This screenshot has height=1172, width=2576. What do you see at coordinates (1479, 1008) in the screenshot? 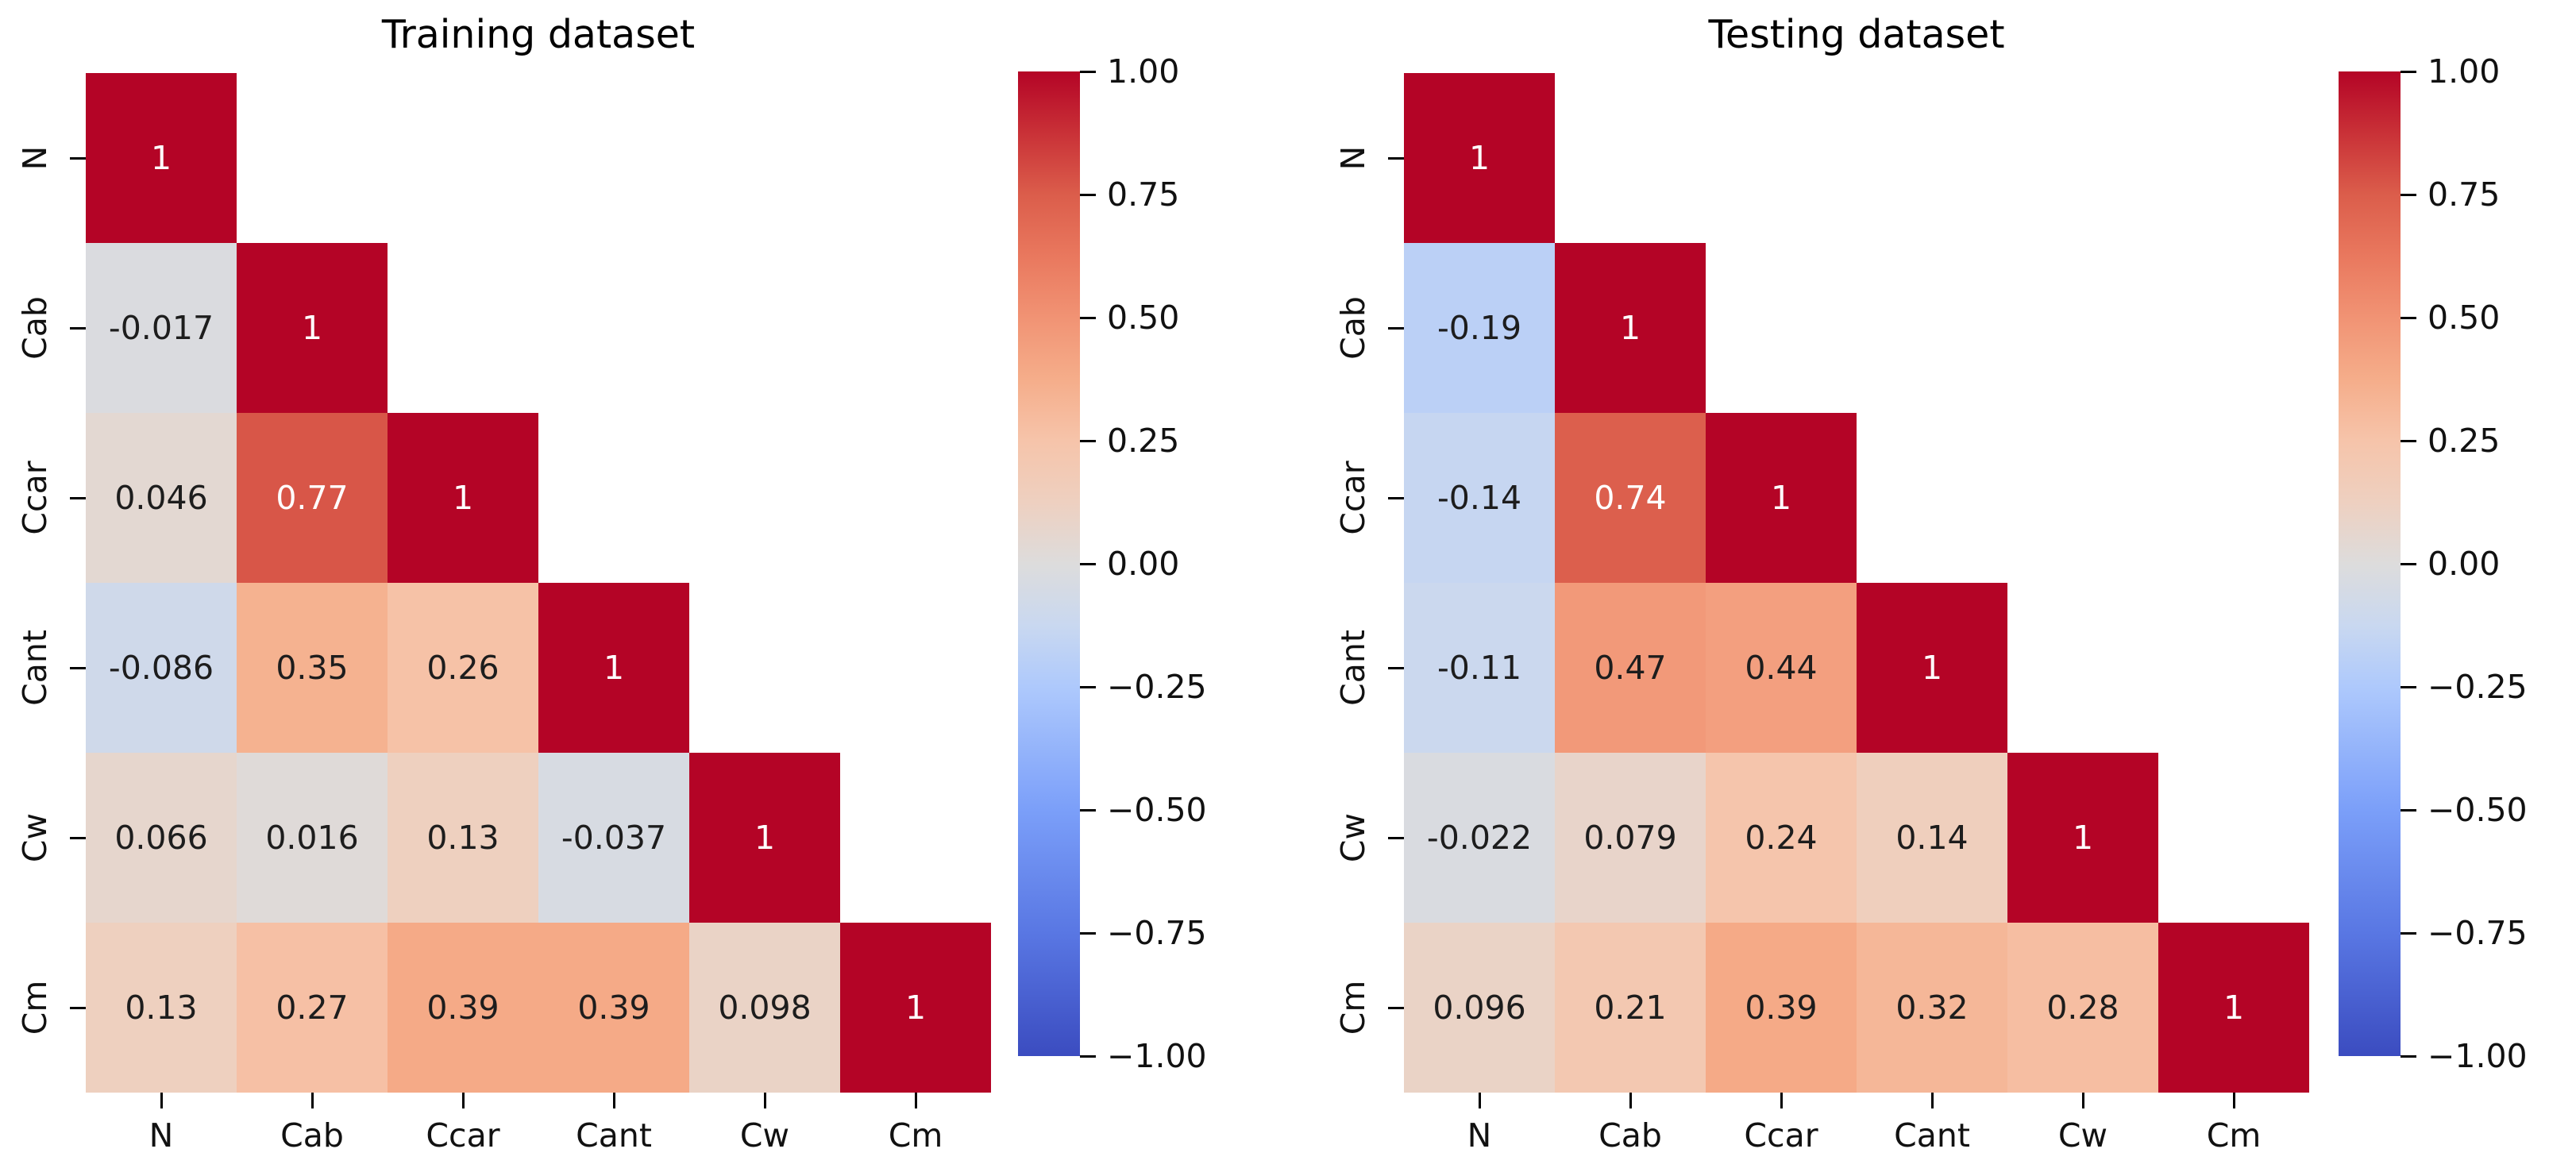
I see `cell-value: 0.096` at bounding box center [1479, 1008].